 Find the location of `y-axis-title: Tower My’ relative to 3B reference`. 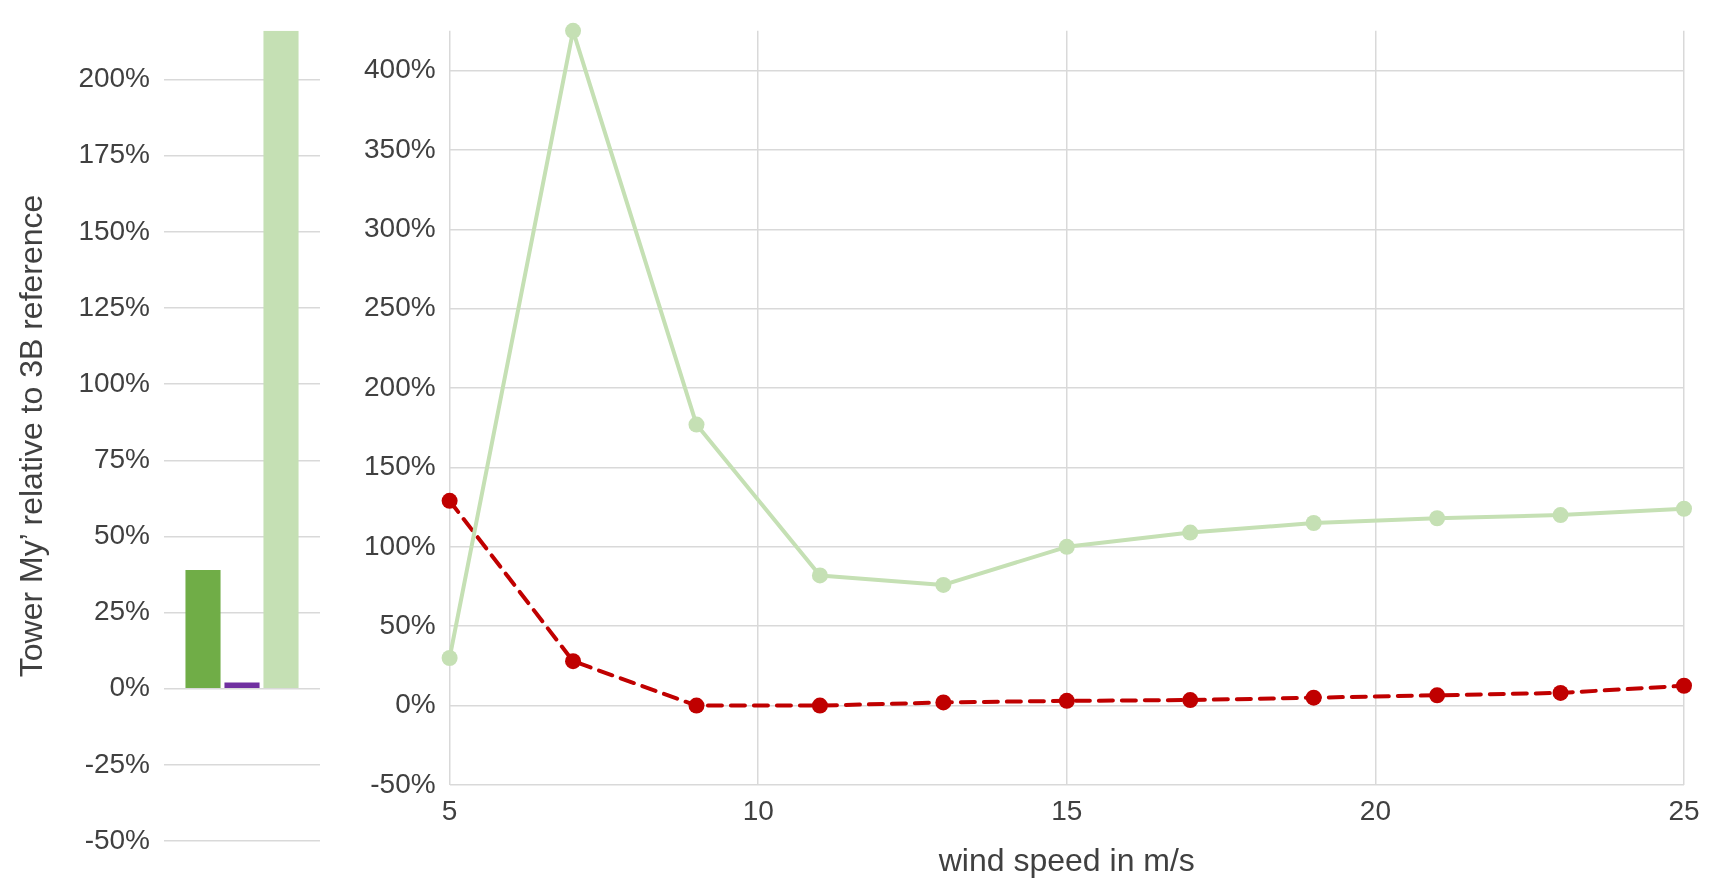

y-axis-title: Tower My’ relative to 3B reference is located at coordinates (31, 436).